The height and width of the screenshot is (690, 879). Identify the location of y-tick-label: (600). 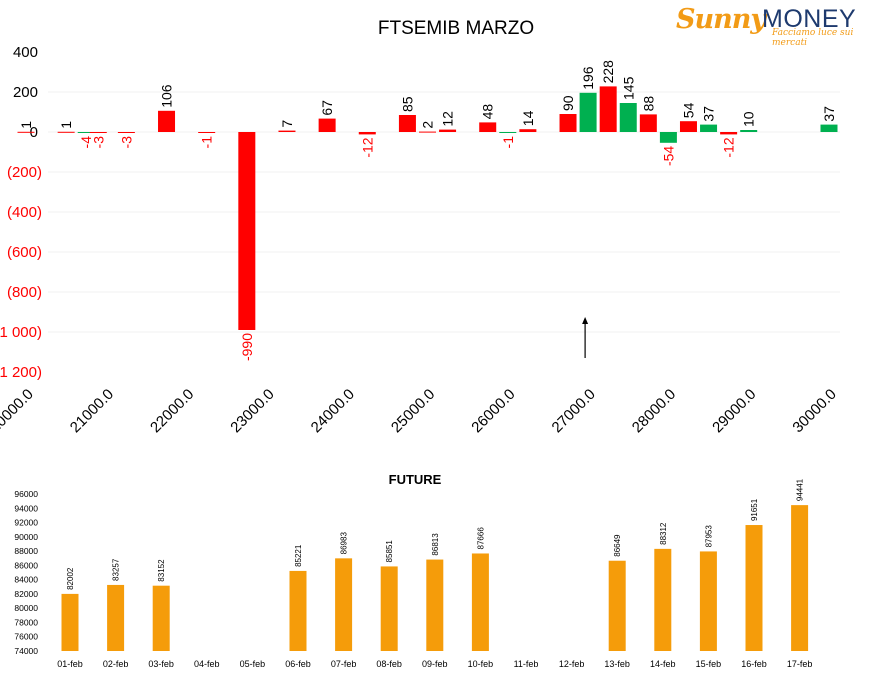
(24, 252).